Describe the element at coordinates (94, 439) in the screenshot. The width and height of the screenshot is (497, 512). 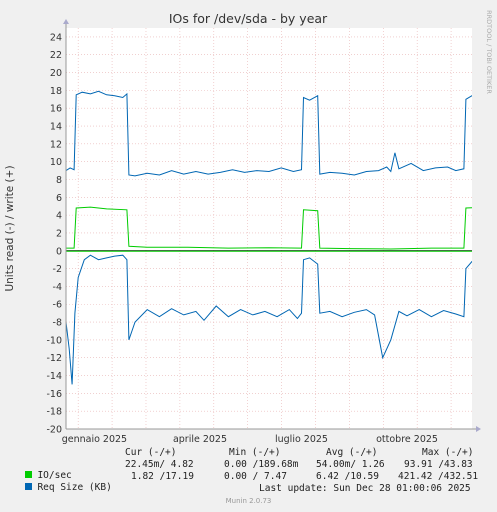
I see `x-tick-label: gennaio 2025` at that location.